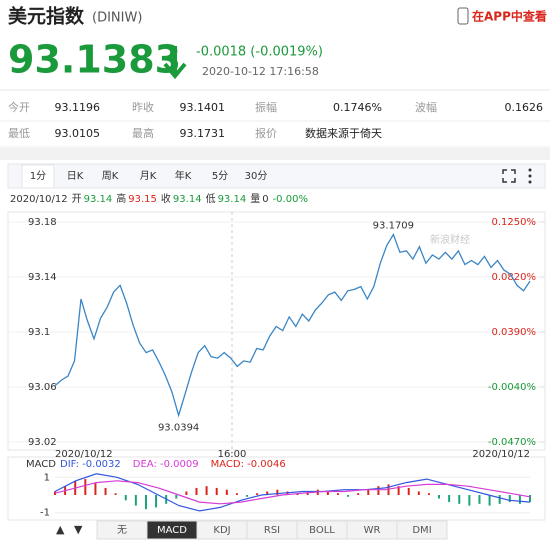 This screenshot has height=544, width=550. What do you see at coordinates (42, 442) in the screenshot?
I see `y-tick-label: 93.02` at bounding box center [42, 442].